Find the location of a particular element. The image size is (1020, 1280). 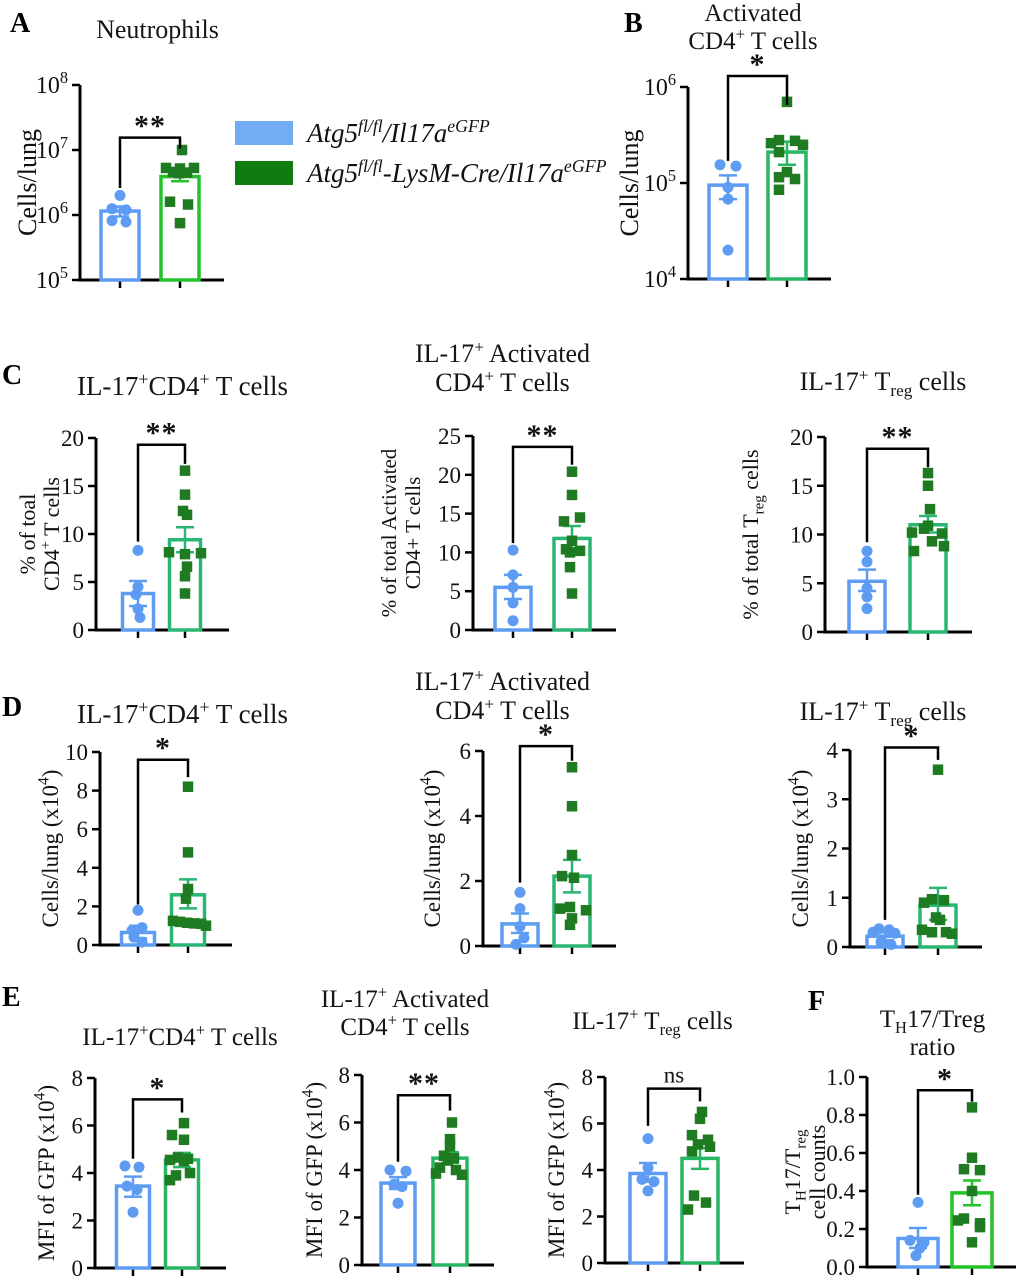

title-line: IL-17+CD4+ T cells is located at coordinates (180, 1035).